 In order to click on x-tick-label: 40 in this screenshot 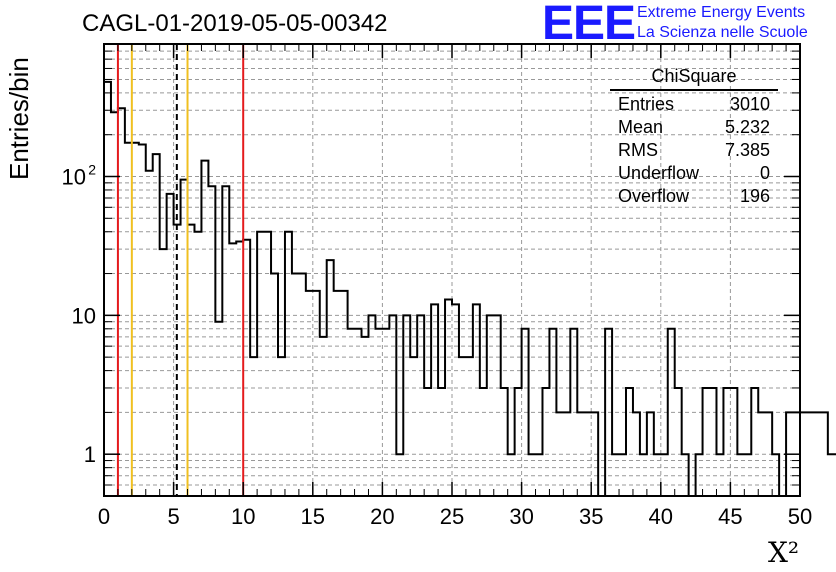, I will do `click(661, 516)`.